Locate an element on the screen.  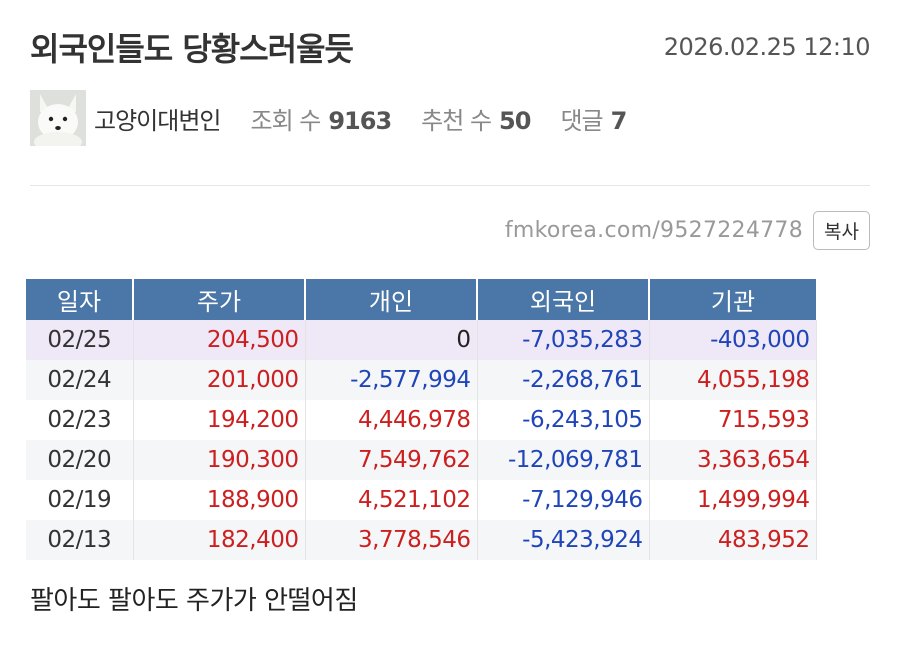
cell-date: 02/25 is located at coordinates (80, 340).